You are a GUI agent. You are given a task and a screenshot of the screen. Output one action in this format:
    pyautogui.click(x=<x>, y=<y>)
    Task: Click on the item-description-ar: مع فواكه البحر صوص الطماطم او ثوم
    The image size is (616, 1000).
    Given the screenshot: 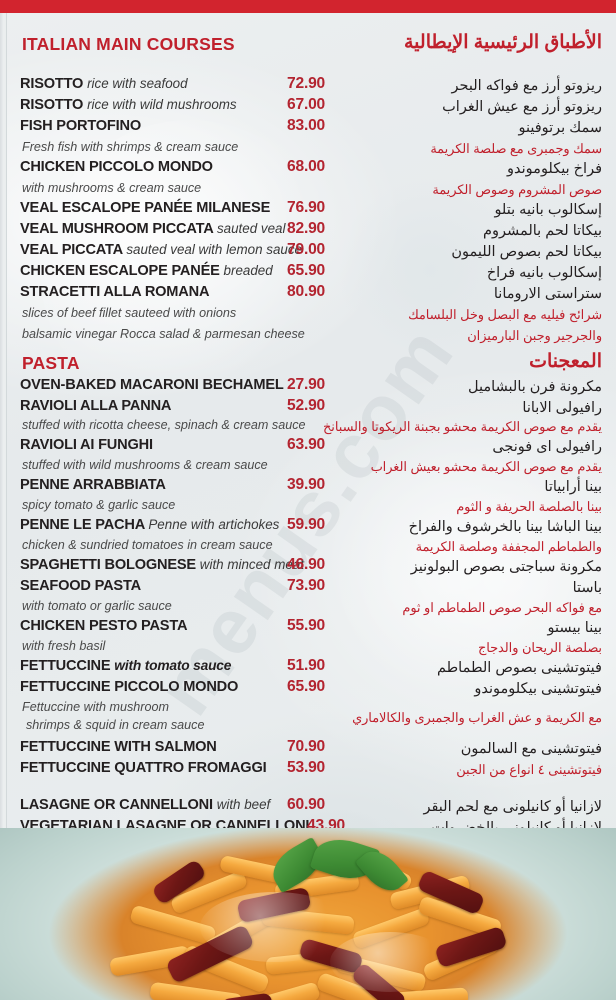 What is the action you would take?
    pyautogui.click(x=502, y=607)
    